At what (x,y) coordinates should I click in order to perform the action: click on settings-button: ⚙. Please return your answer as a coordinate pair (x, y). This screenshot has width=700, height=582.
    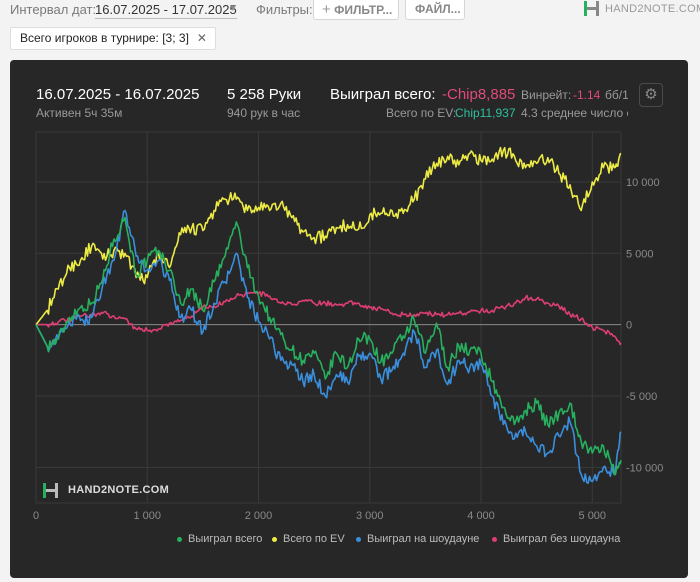
    Looking at the image, I should click on (651, 95).